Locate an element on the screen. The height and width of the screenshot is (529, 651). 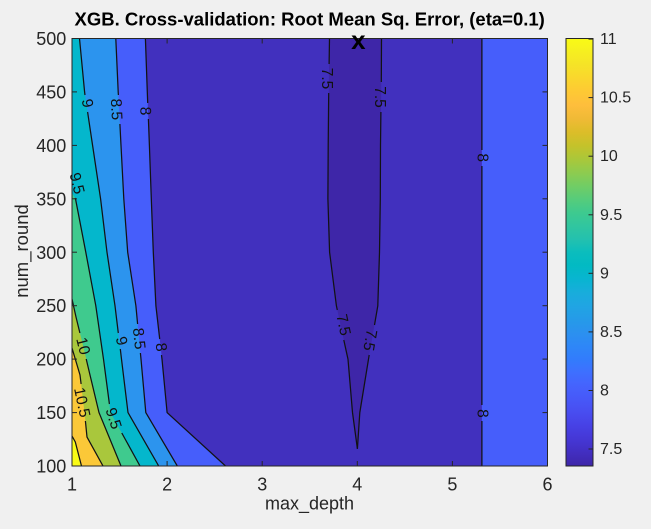
svg-text: 450 is located at coordinates (51, 92).